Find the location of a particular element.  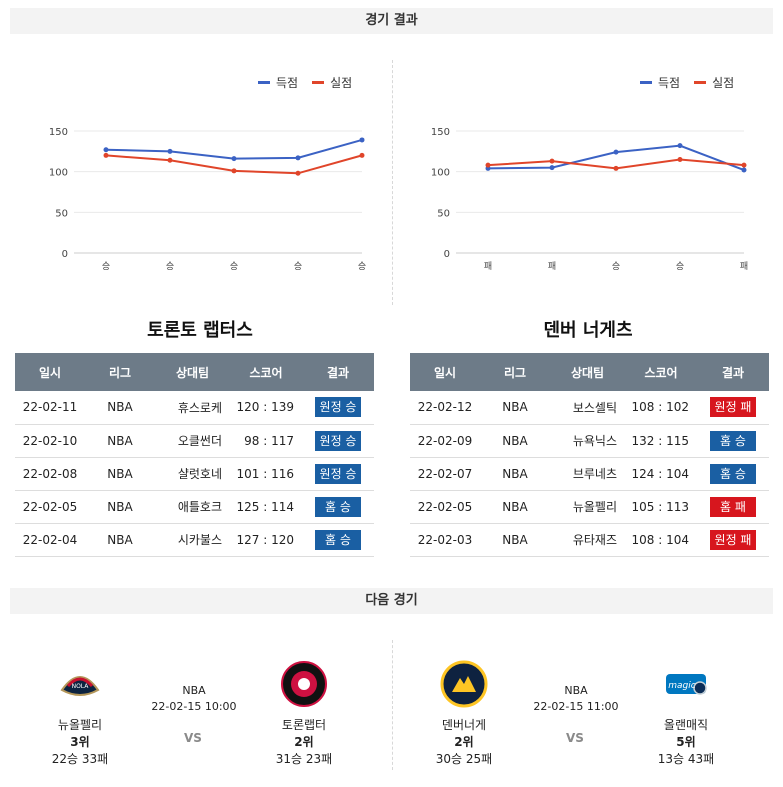

cell-score: 127 : 120 is located at coordinates (266, 540).